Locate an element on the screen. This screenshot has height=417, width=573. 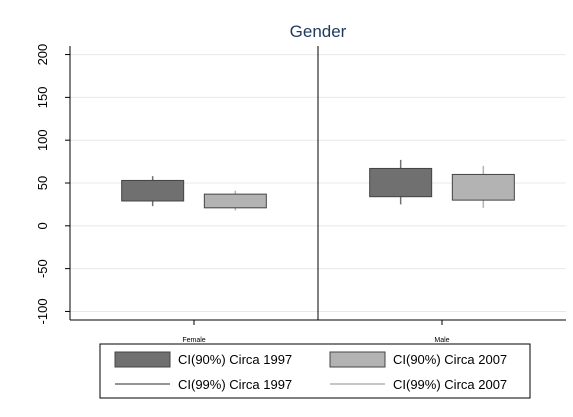
legend-label-ci99: CI(99%) Circa 2007 is located at coordinates (450, 384).